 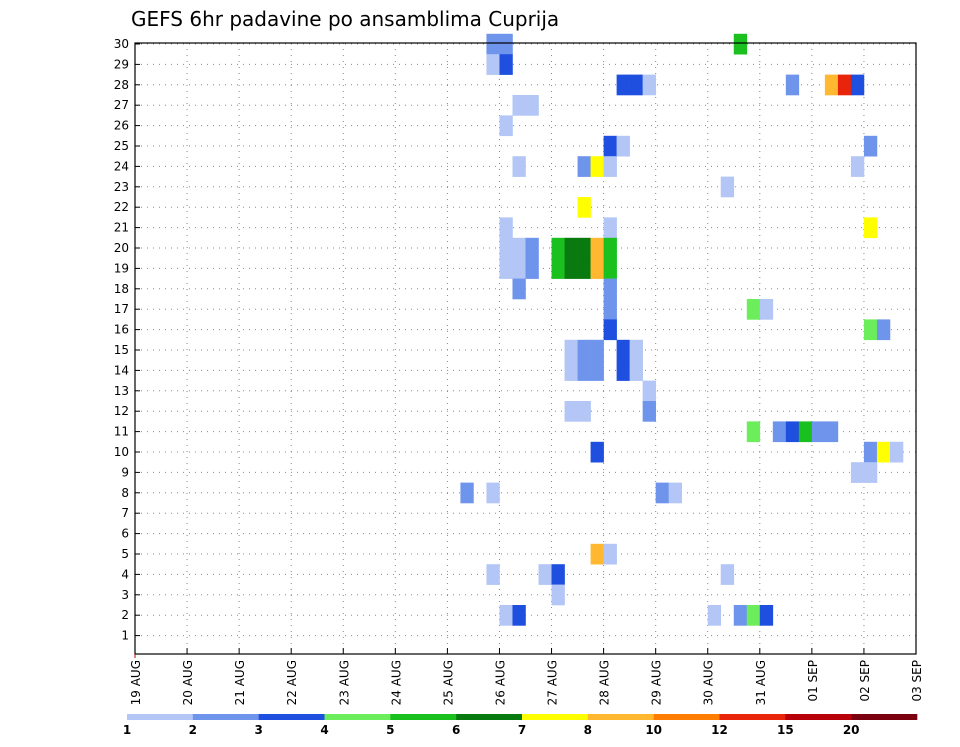 I want to click on y-tick-label: 24, so click(x=121, y=166).